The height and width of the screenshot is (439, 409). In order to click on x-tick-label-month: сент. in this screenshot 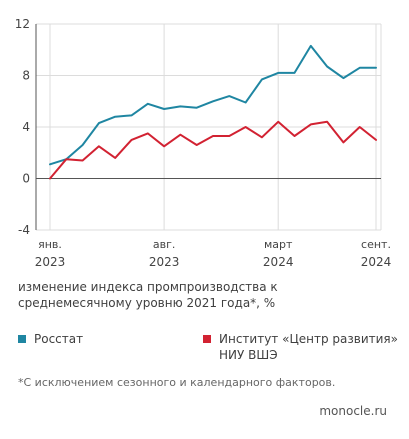, I will do `click(376, 244)`.